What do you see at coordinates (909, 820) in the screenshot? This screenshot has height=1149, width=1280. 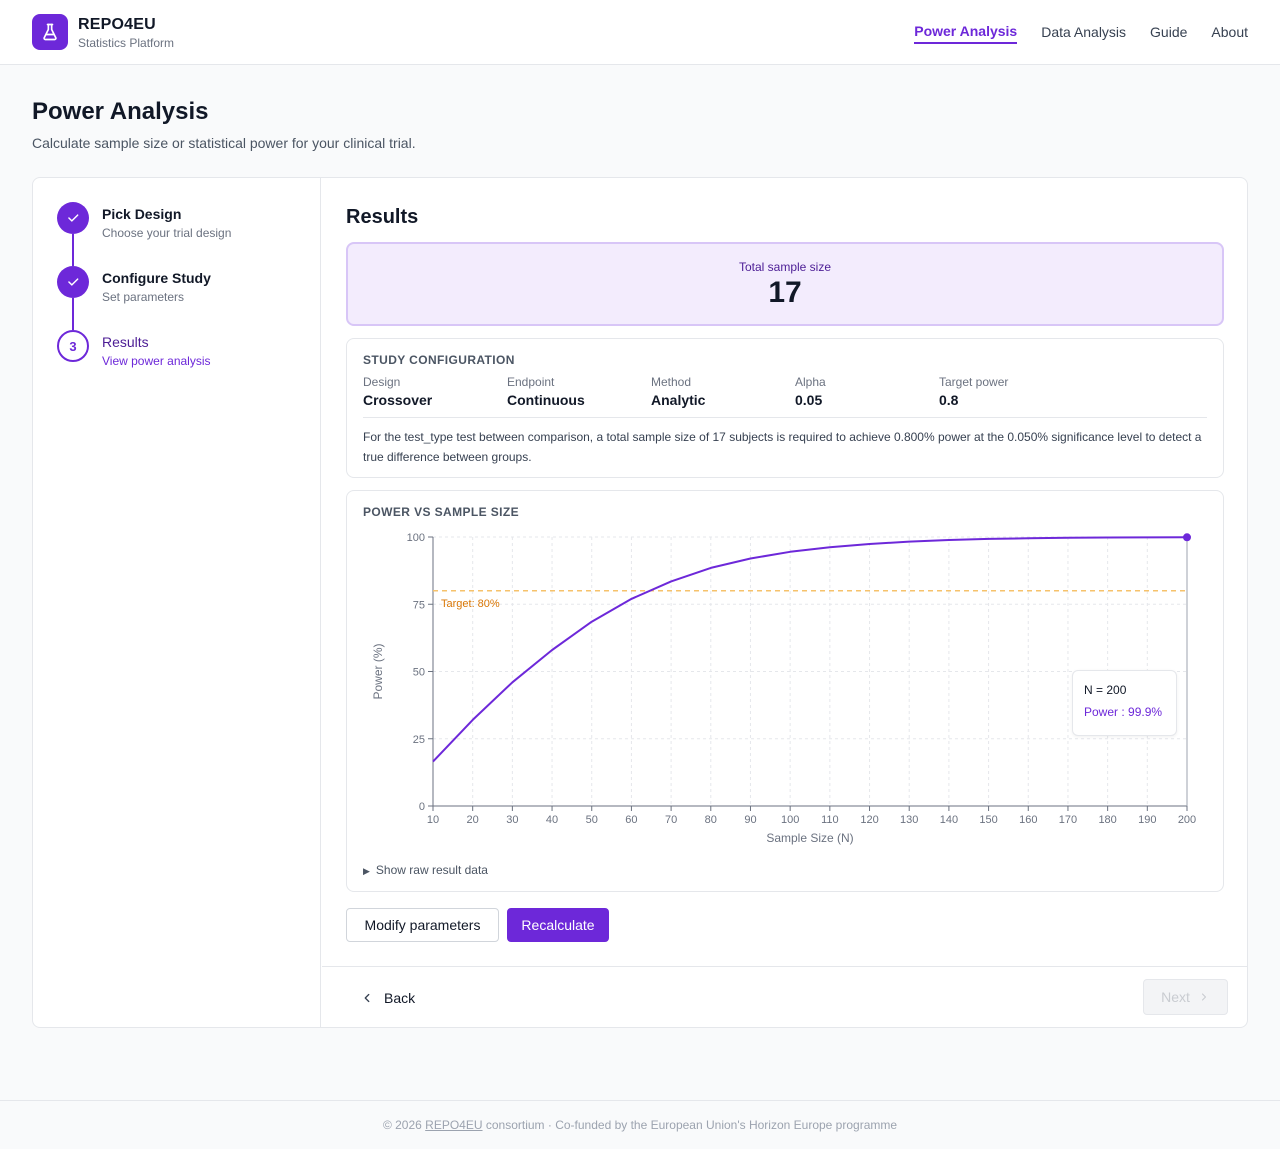 I see `x-tick-label: 130` at bounding box center [909, 820].